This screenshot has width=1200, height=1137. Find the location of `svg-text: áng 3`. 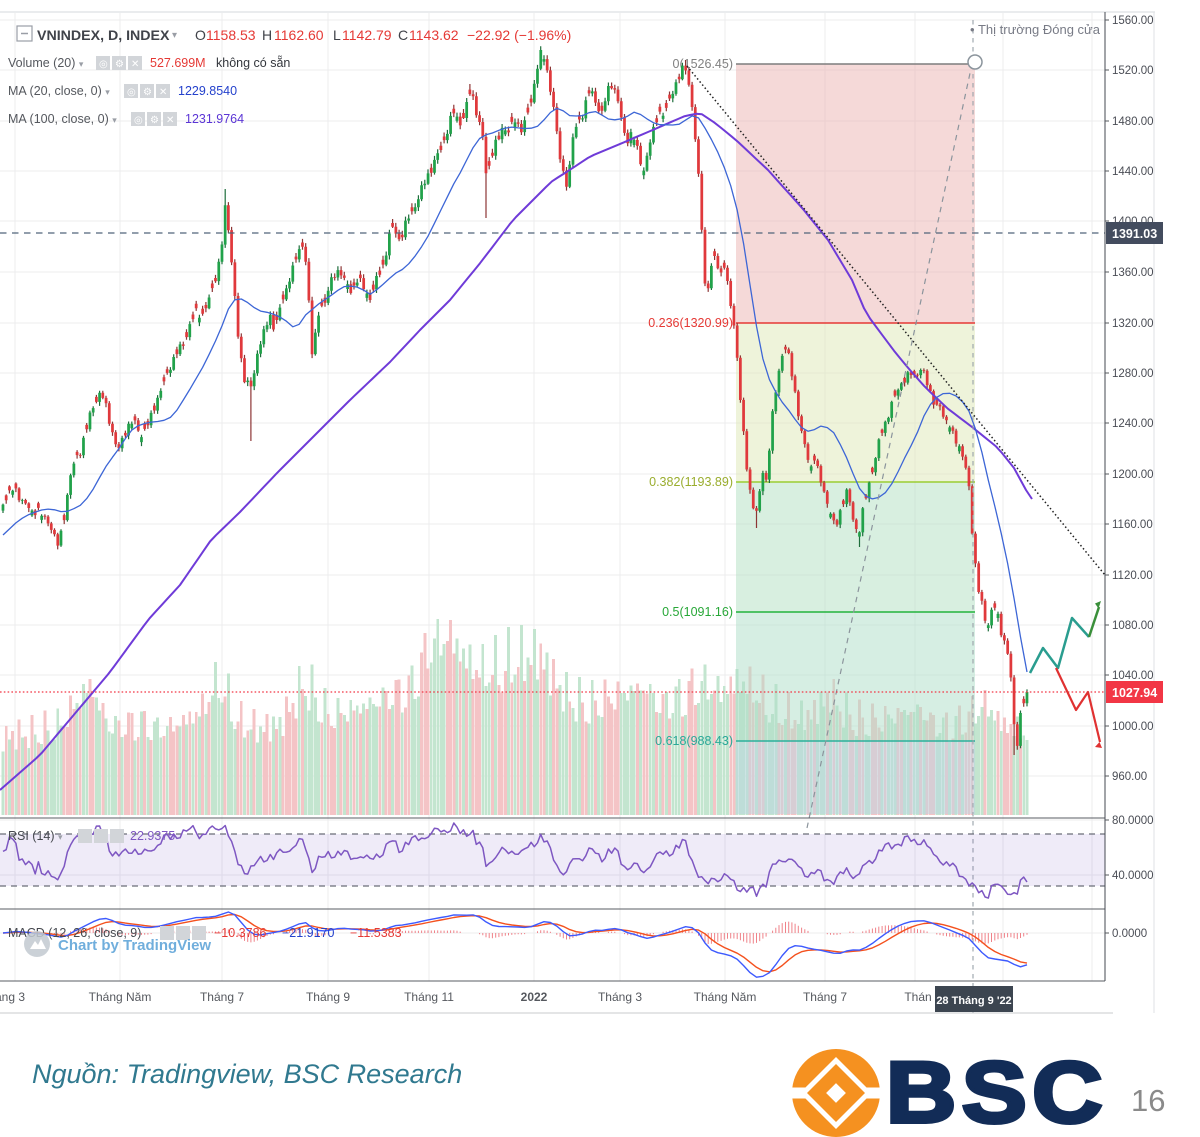

svg-text: áng 3 is located at coordinates (12, 997).